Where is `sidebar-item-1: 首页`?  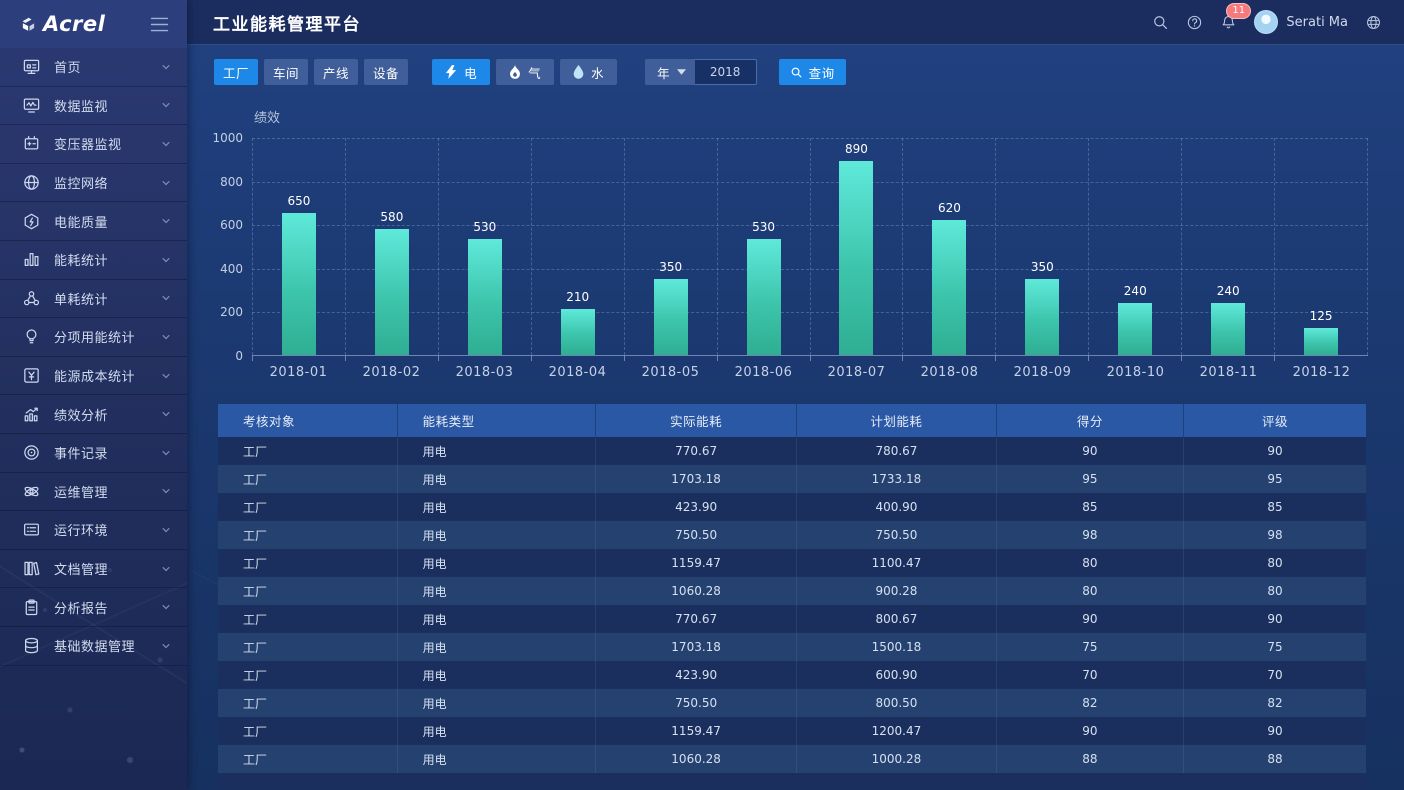 sidebar-item-1: 首页 is located at coordinates (93, 67).